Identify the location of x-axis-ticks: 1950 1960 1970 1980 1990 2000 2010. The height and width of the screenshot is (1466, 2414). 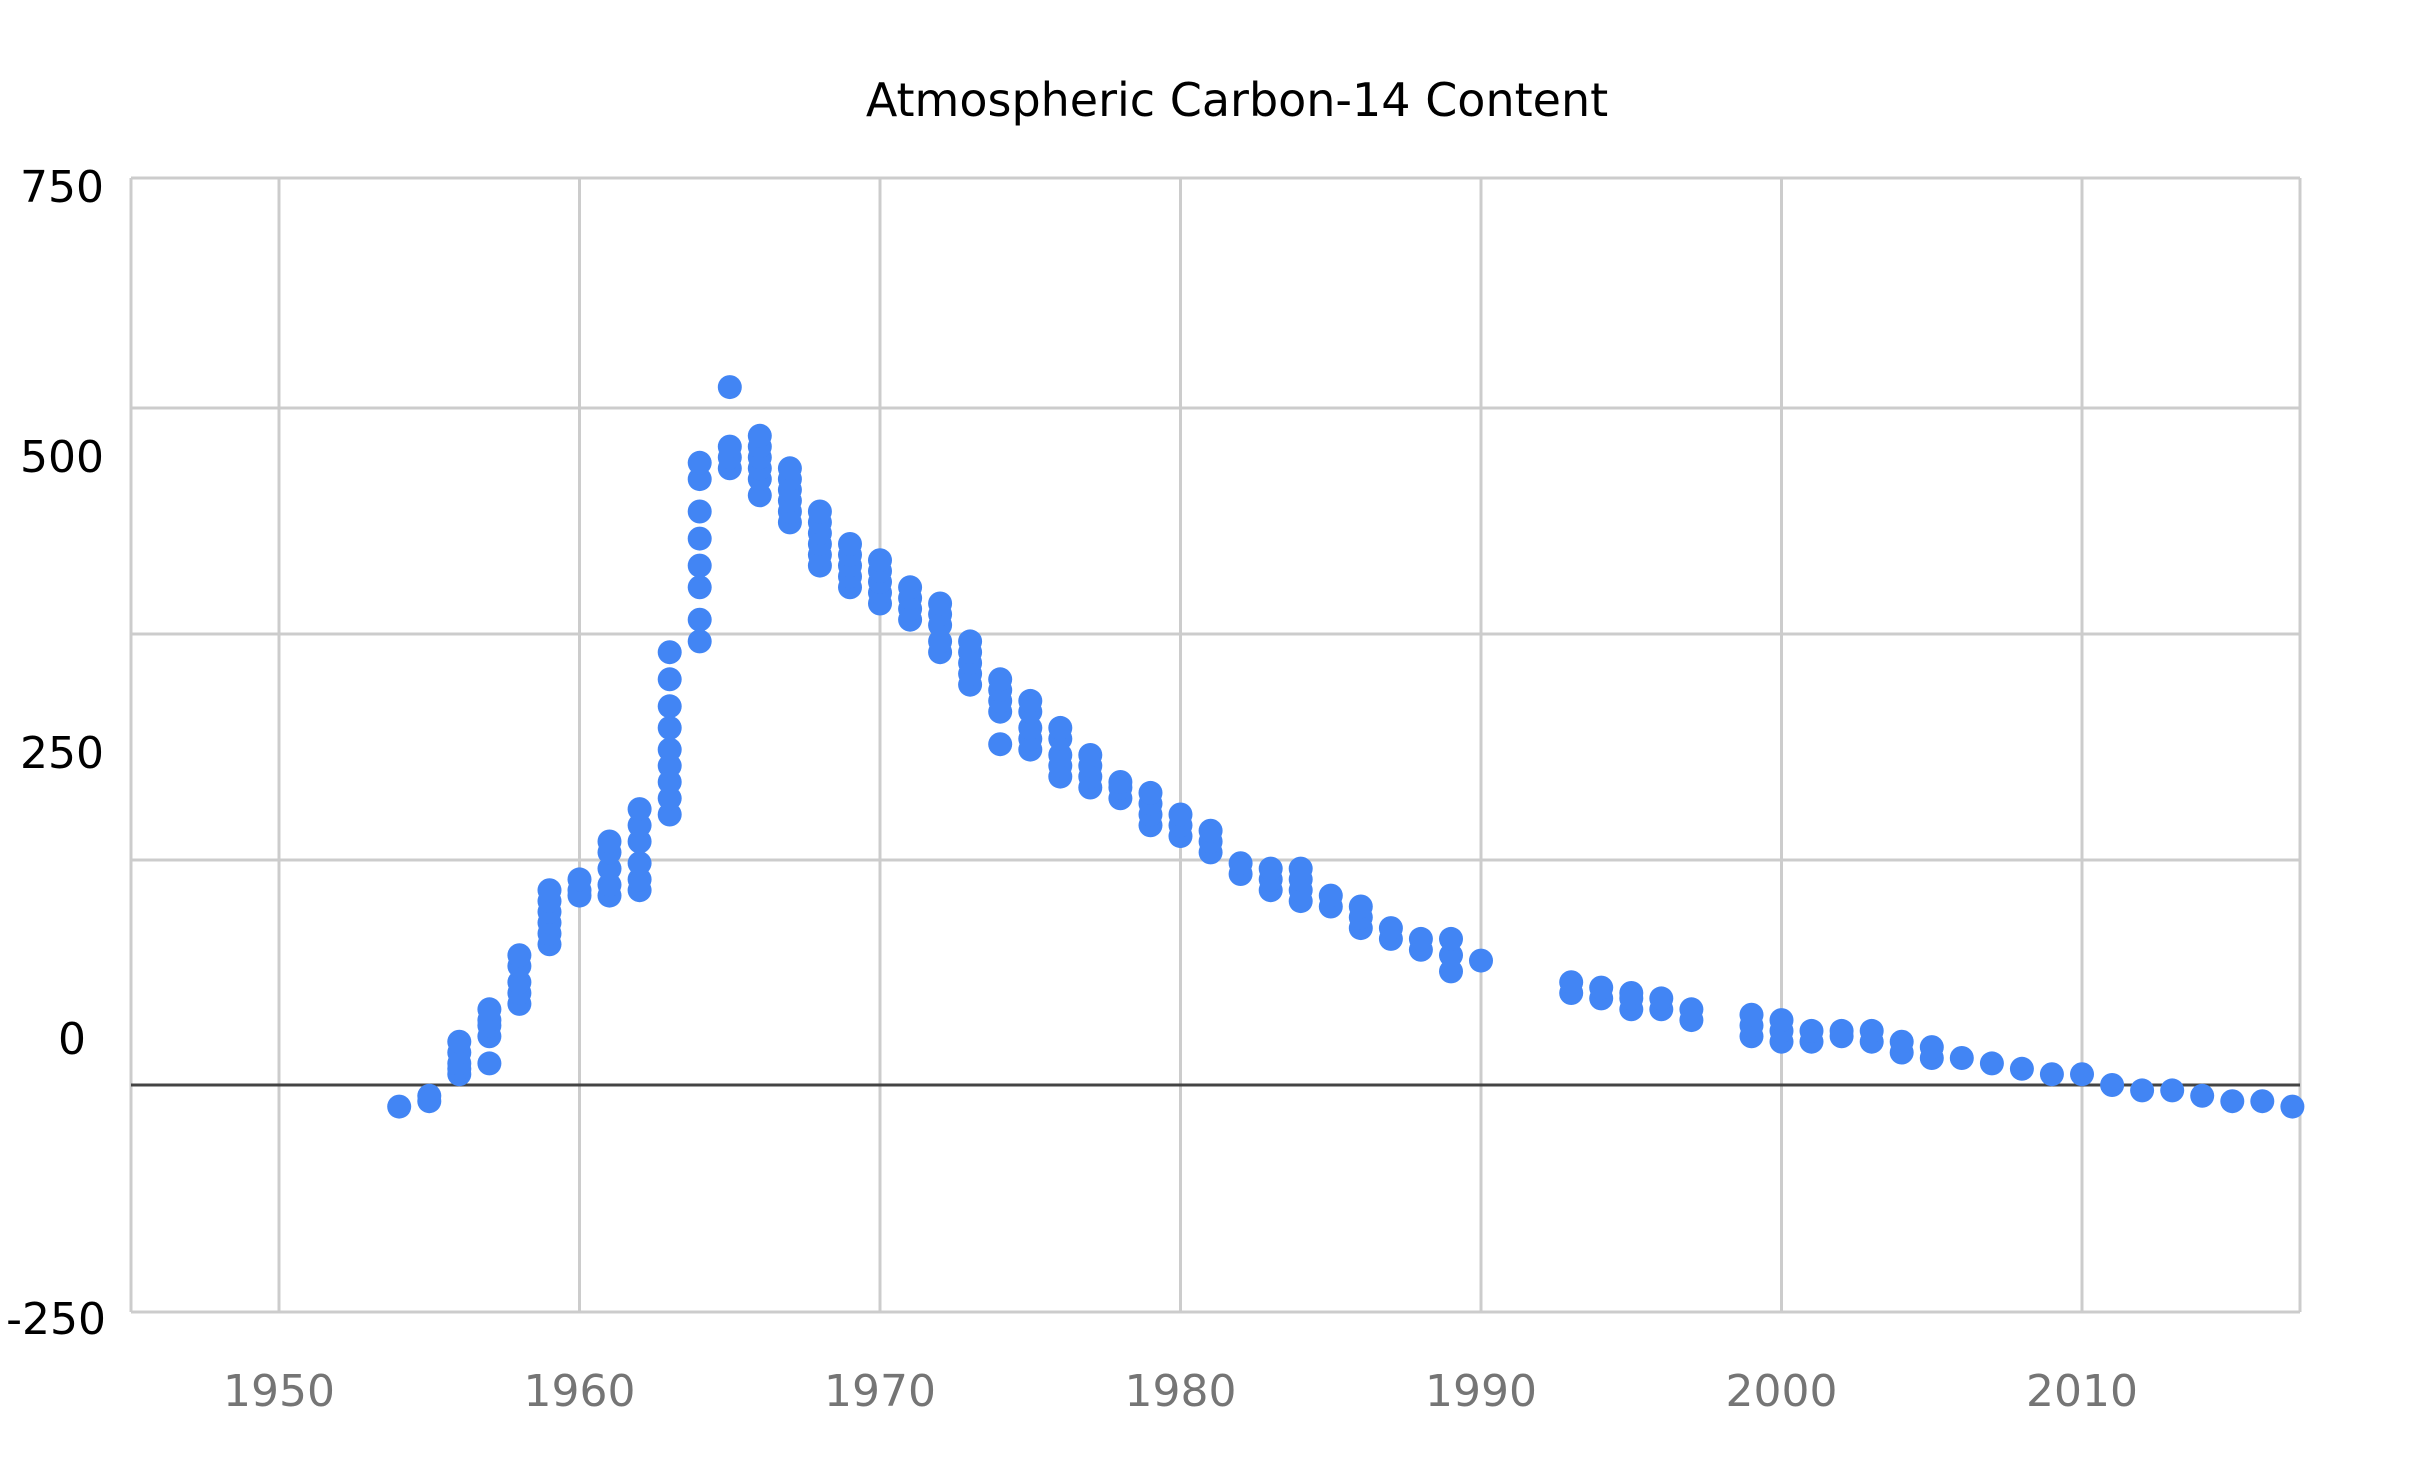
(1180, 1391).